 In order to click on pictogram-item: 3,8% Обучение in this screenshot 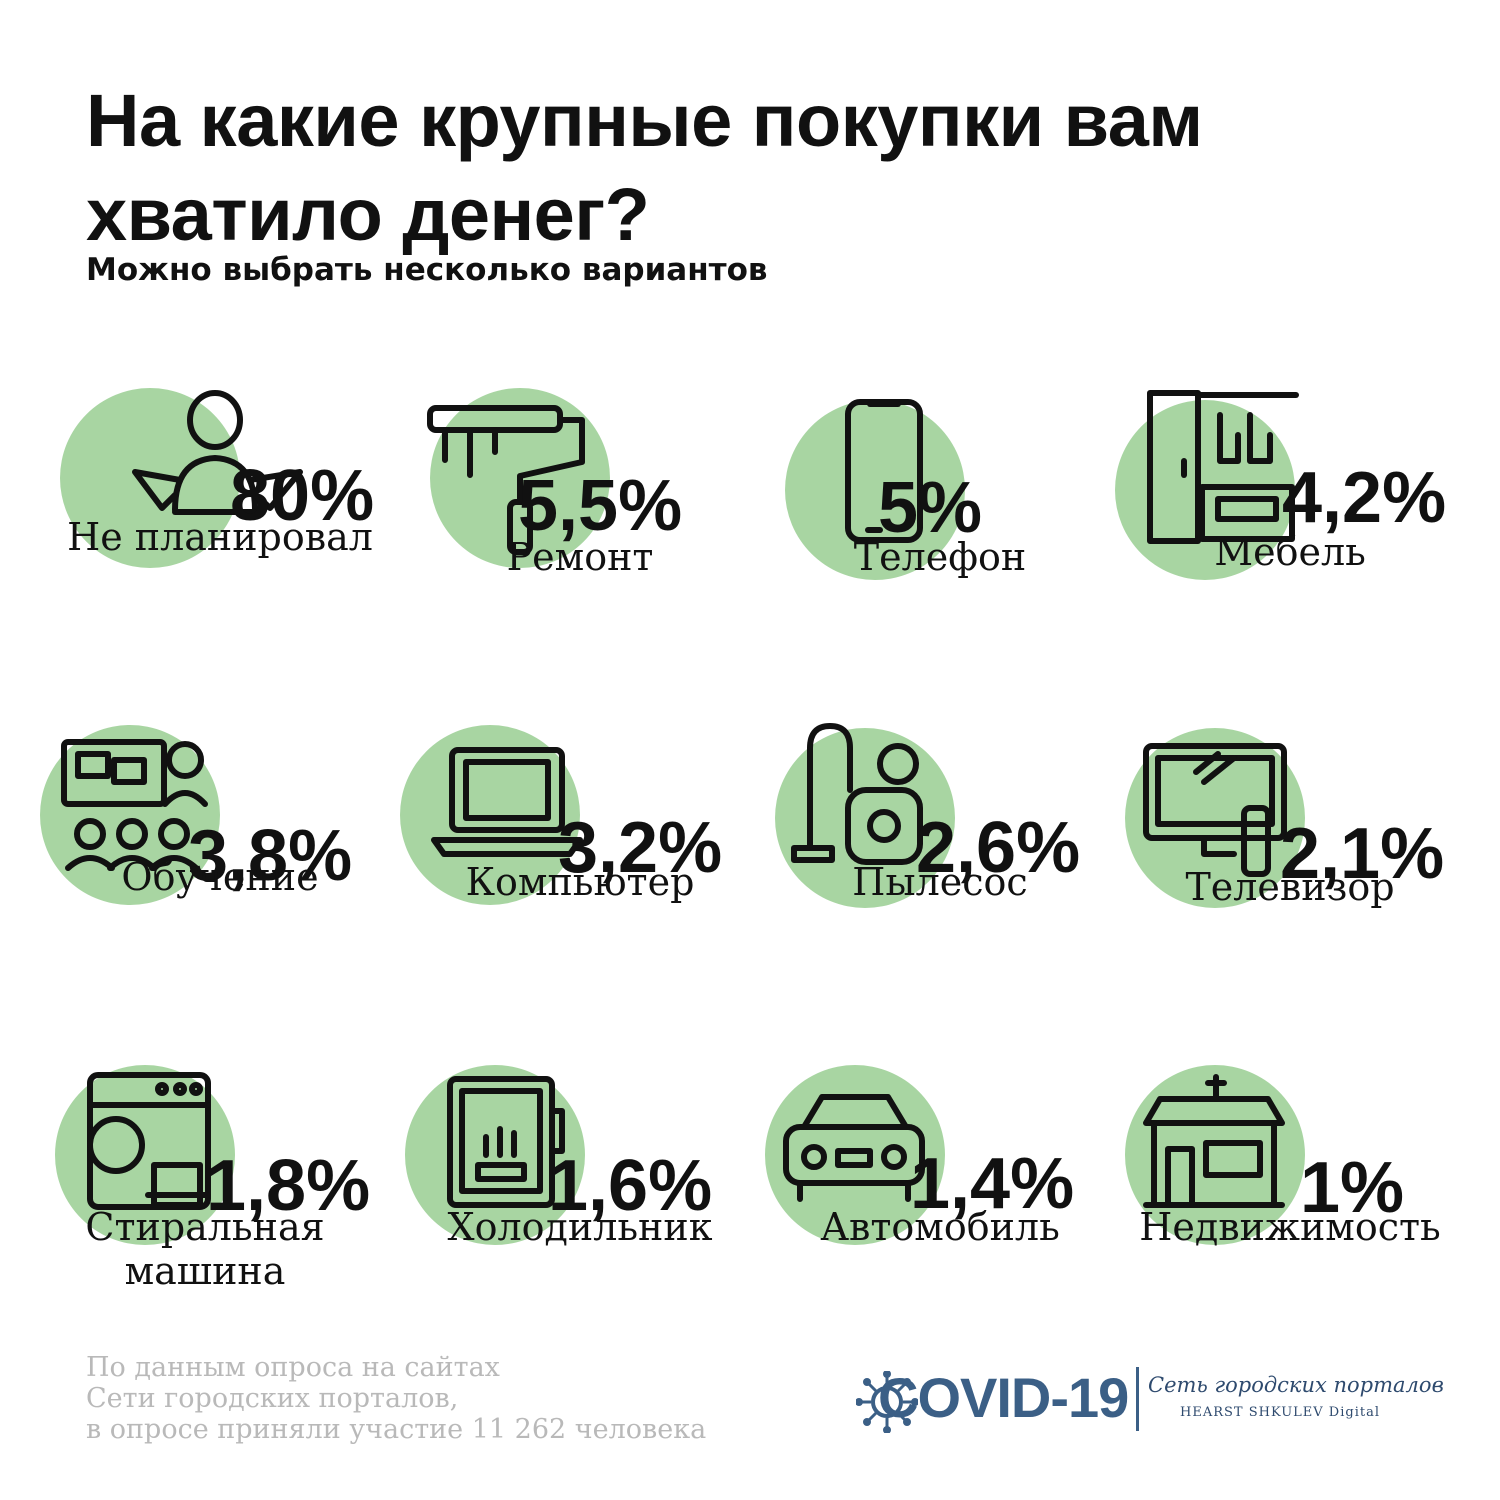, I will do `click(220, 865)`.